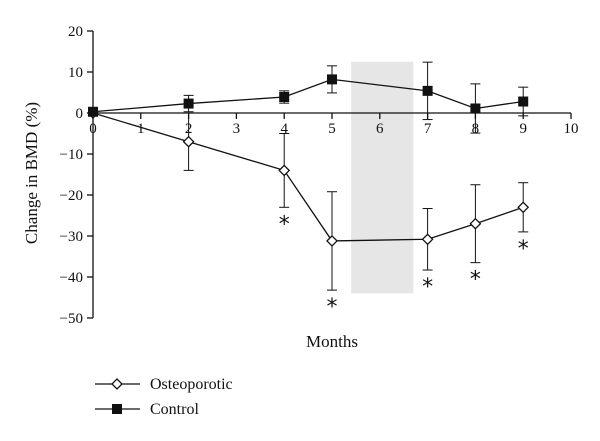 The height and width of the screenshot is (441, 600). I want to click on y-axis-title: Change in BMD (%), so click(31, 173).